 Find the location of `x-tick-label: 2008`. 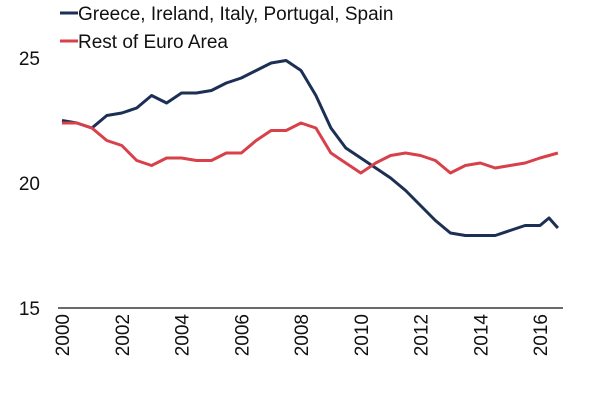

x-tick-label: 2008 is located at coordinates (302, 335).